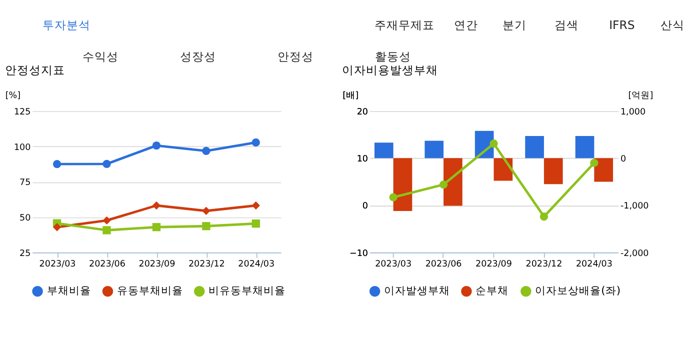  I want to click on text: 성장성, so click(198, 56).